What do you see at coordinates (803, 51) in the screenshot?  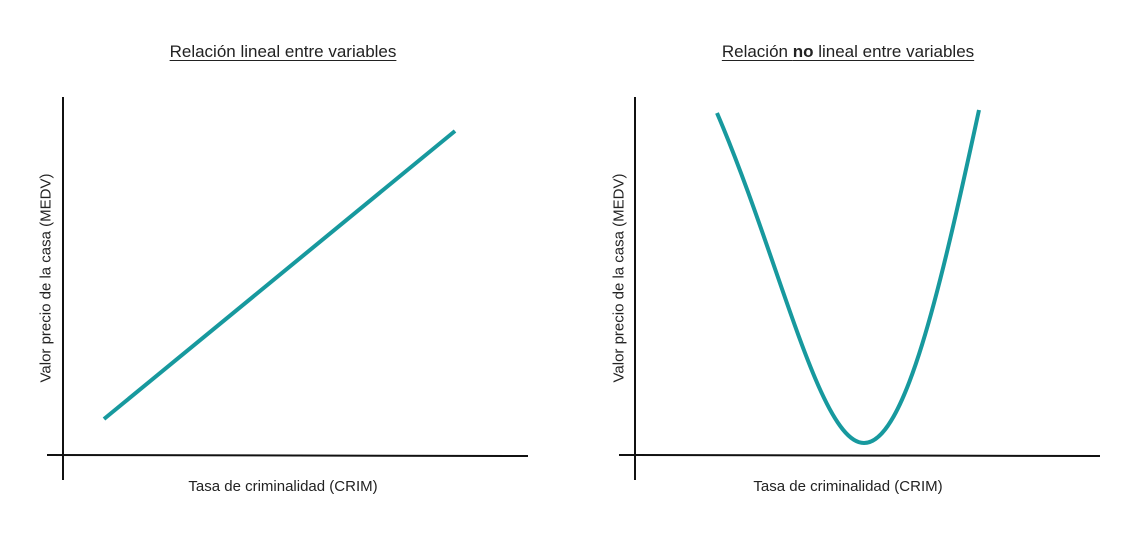 I see `title-emphasis: no` at bounding box center [803, 51].